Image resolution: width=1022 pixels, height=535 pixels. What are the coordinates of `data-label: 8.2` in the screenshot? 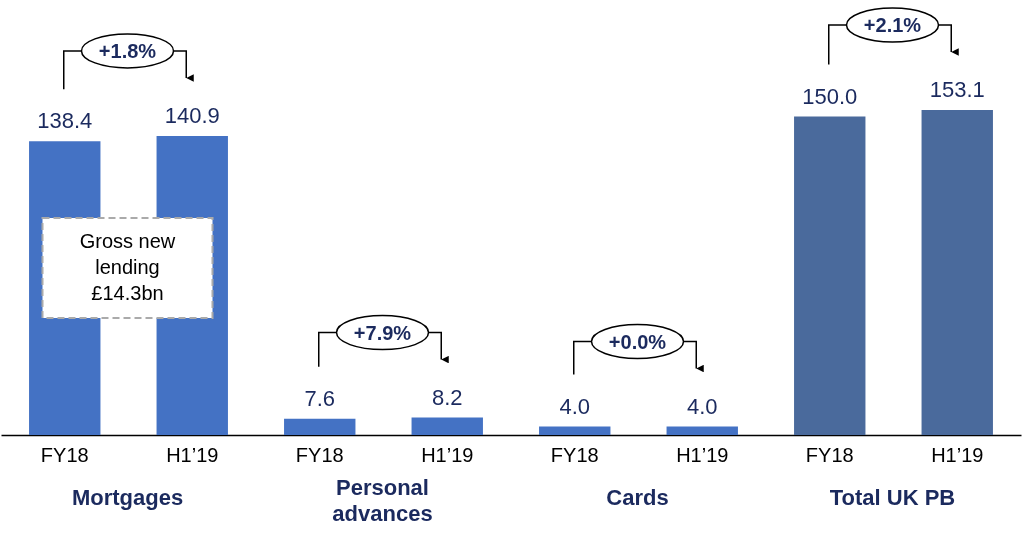 It's located at (447, 397).